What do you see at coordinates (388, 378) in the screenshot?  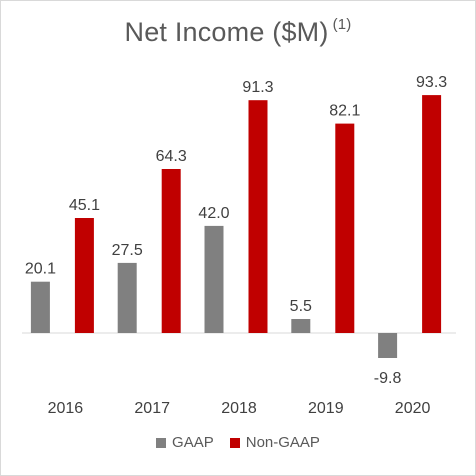 I see `data-label-gaap-2020: -9.8` at bounding box center [388, 378].